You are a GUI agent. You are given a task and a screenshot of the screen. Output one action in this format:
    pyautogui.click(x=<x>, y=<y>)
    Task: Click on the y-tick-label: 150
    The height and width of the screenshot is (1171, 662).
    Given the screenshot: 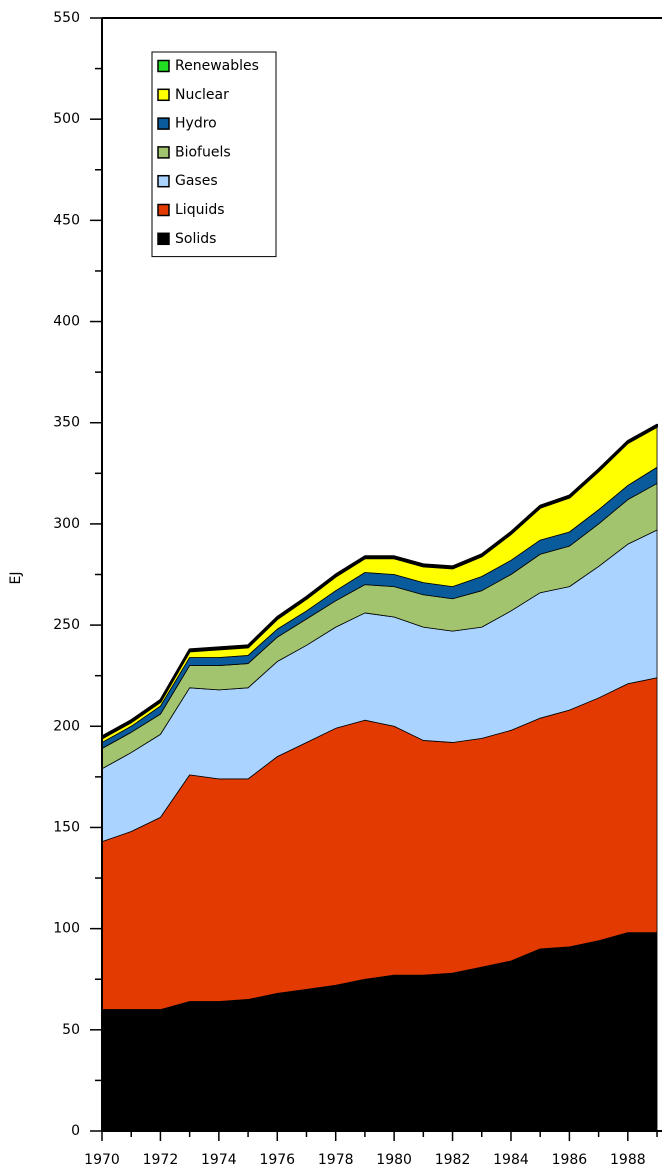 What is the action you would take?
    pyautogui.click(x=66, y=827)
    